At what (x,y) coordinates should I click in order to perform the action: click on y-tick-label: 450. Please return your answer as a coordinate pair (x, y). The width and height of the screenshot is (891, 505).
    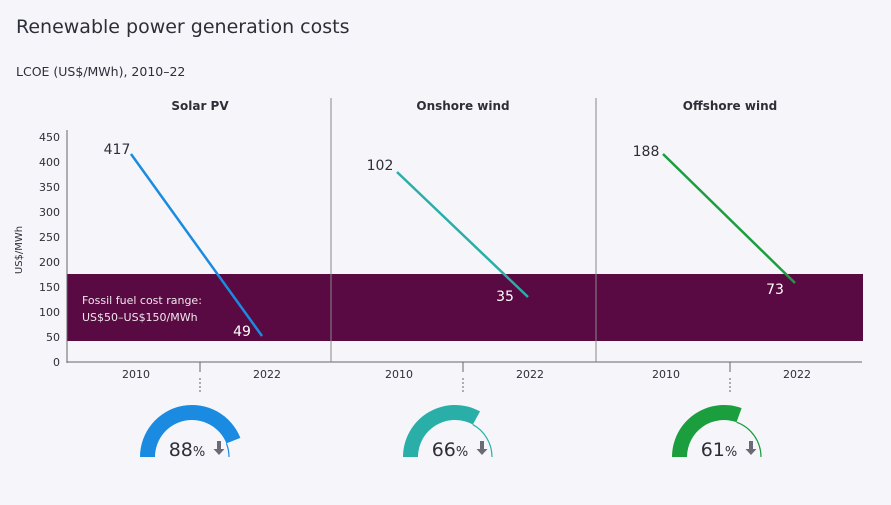
    Looking at the image, I should click on (49, 137).